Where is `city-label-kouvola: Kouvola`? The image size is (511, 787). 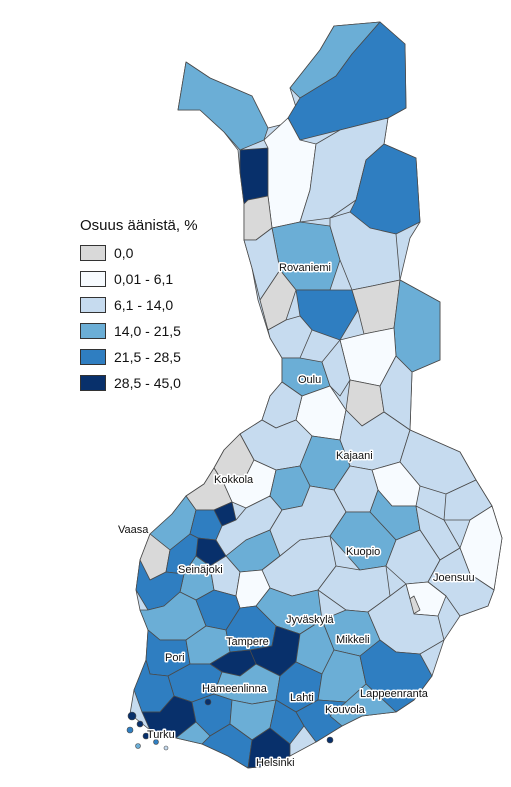
city-label-kouvola: Kouvola is located at coordinates (345, 710).